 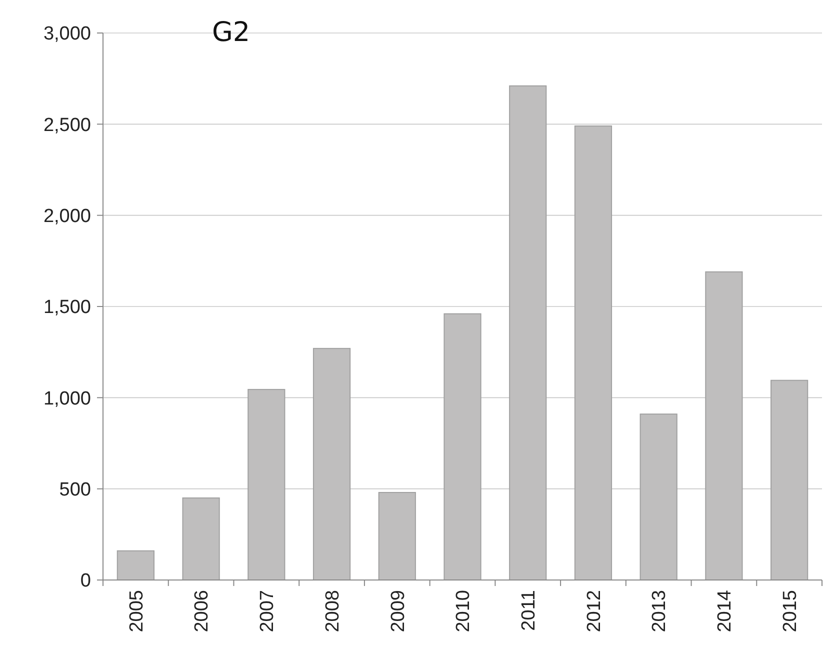 What do you see at coordinates (725, 611) in the screenshot?
I see `x-tick-label: 2014` at bounding box center [725, 611].